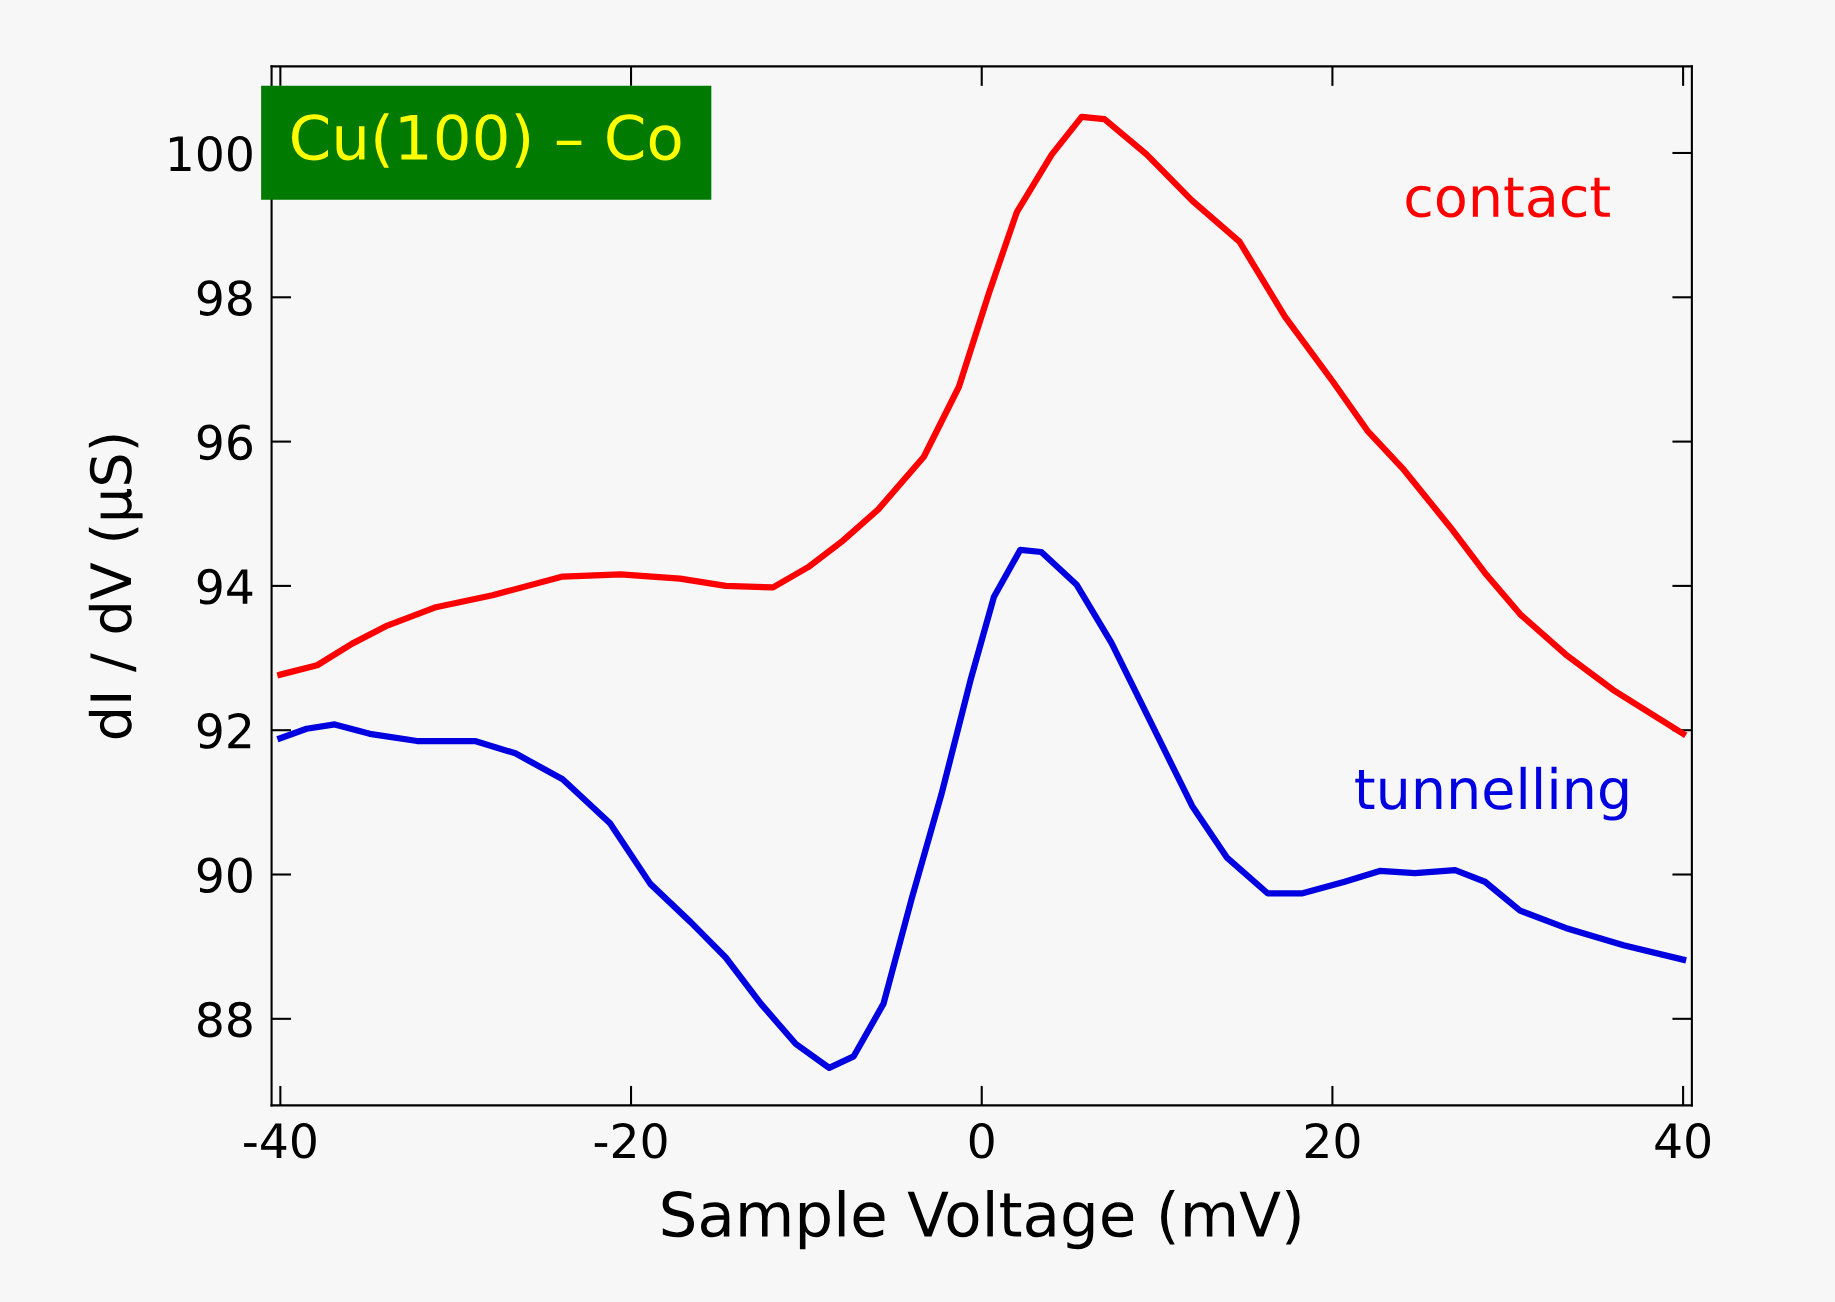 The image size is (1835, 1302). Describe the element at coordinates (224, 298) in the screenshot. I see `y-tick-label: 98` at that location.